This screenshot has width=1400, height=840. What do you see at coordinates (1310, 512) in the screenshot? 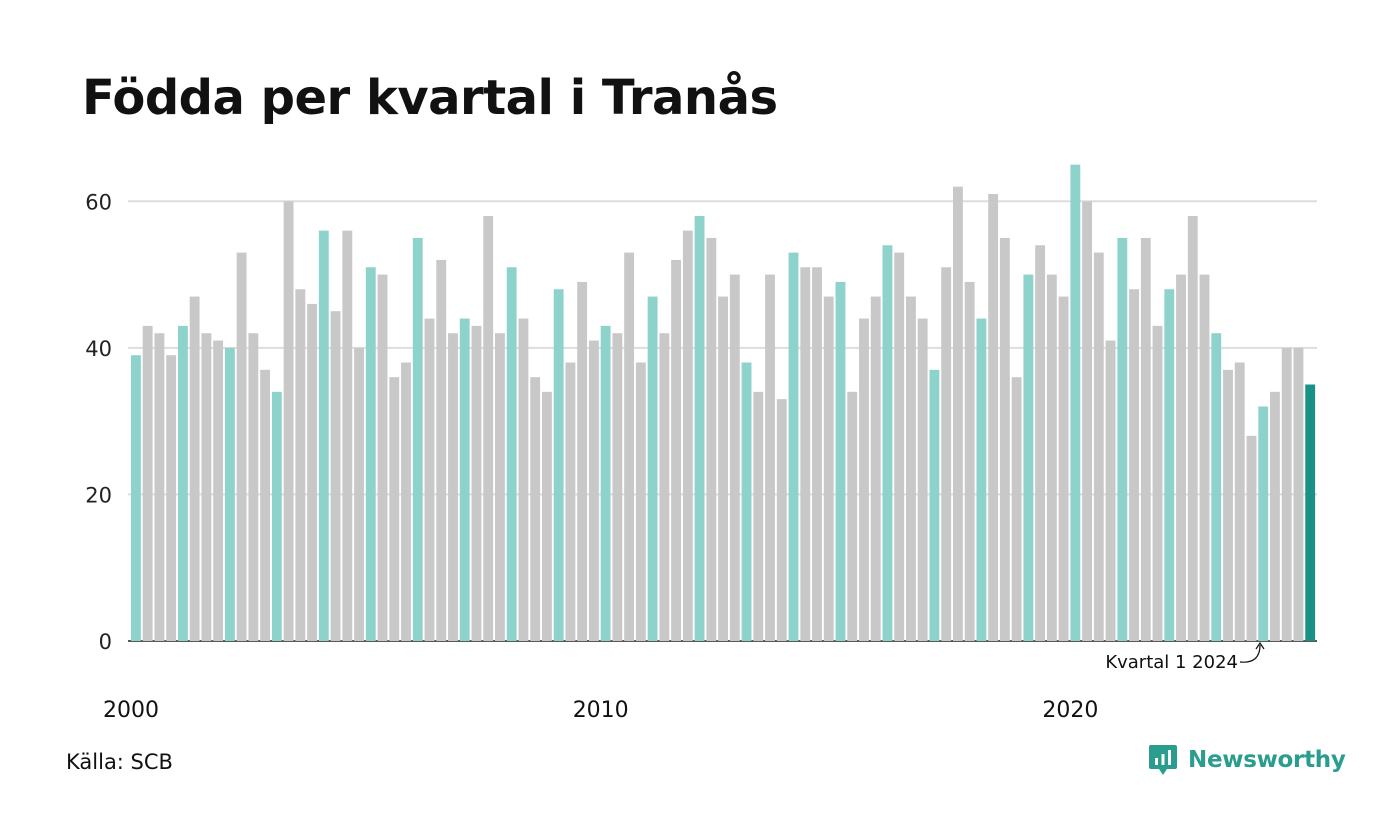
I see `bar-latest` at bounding box center [1310, 512].